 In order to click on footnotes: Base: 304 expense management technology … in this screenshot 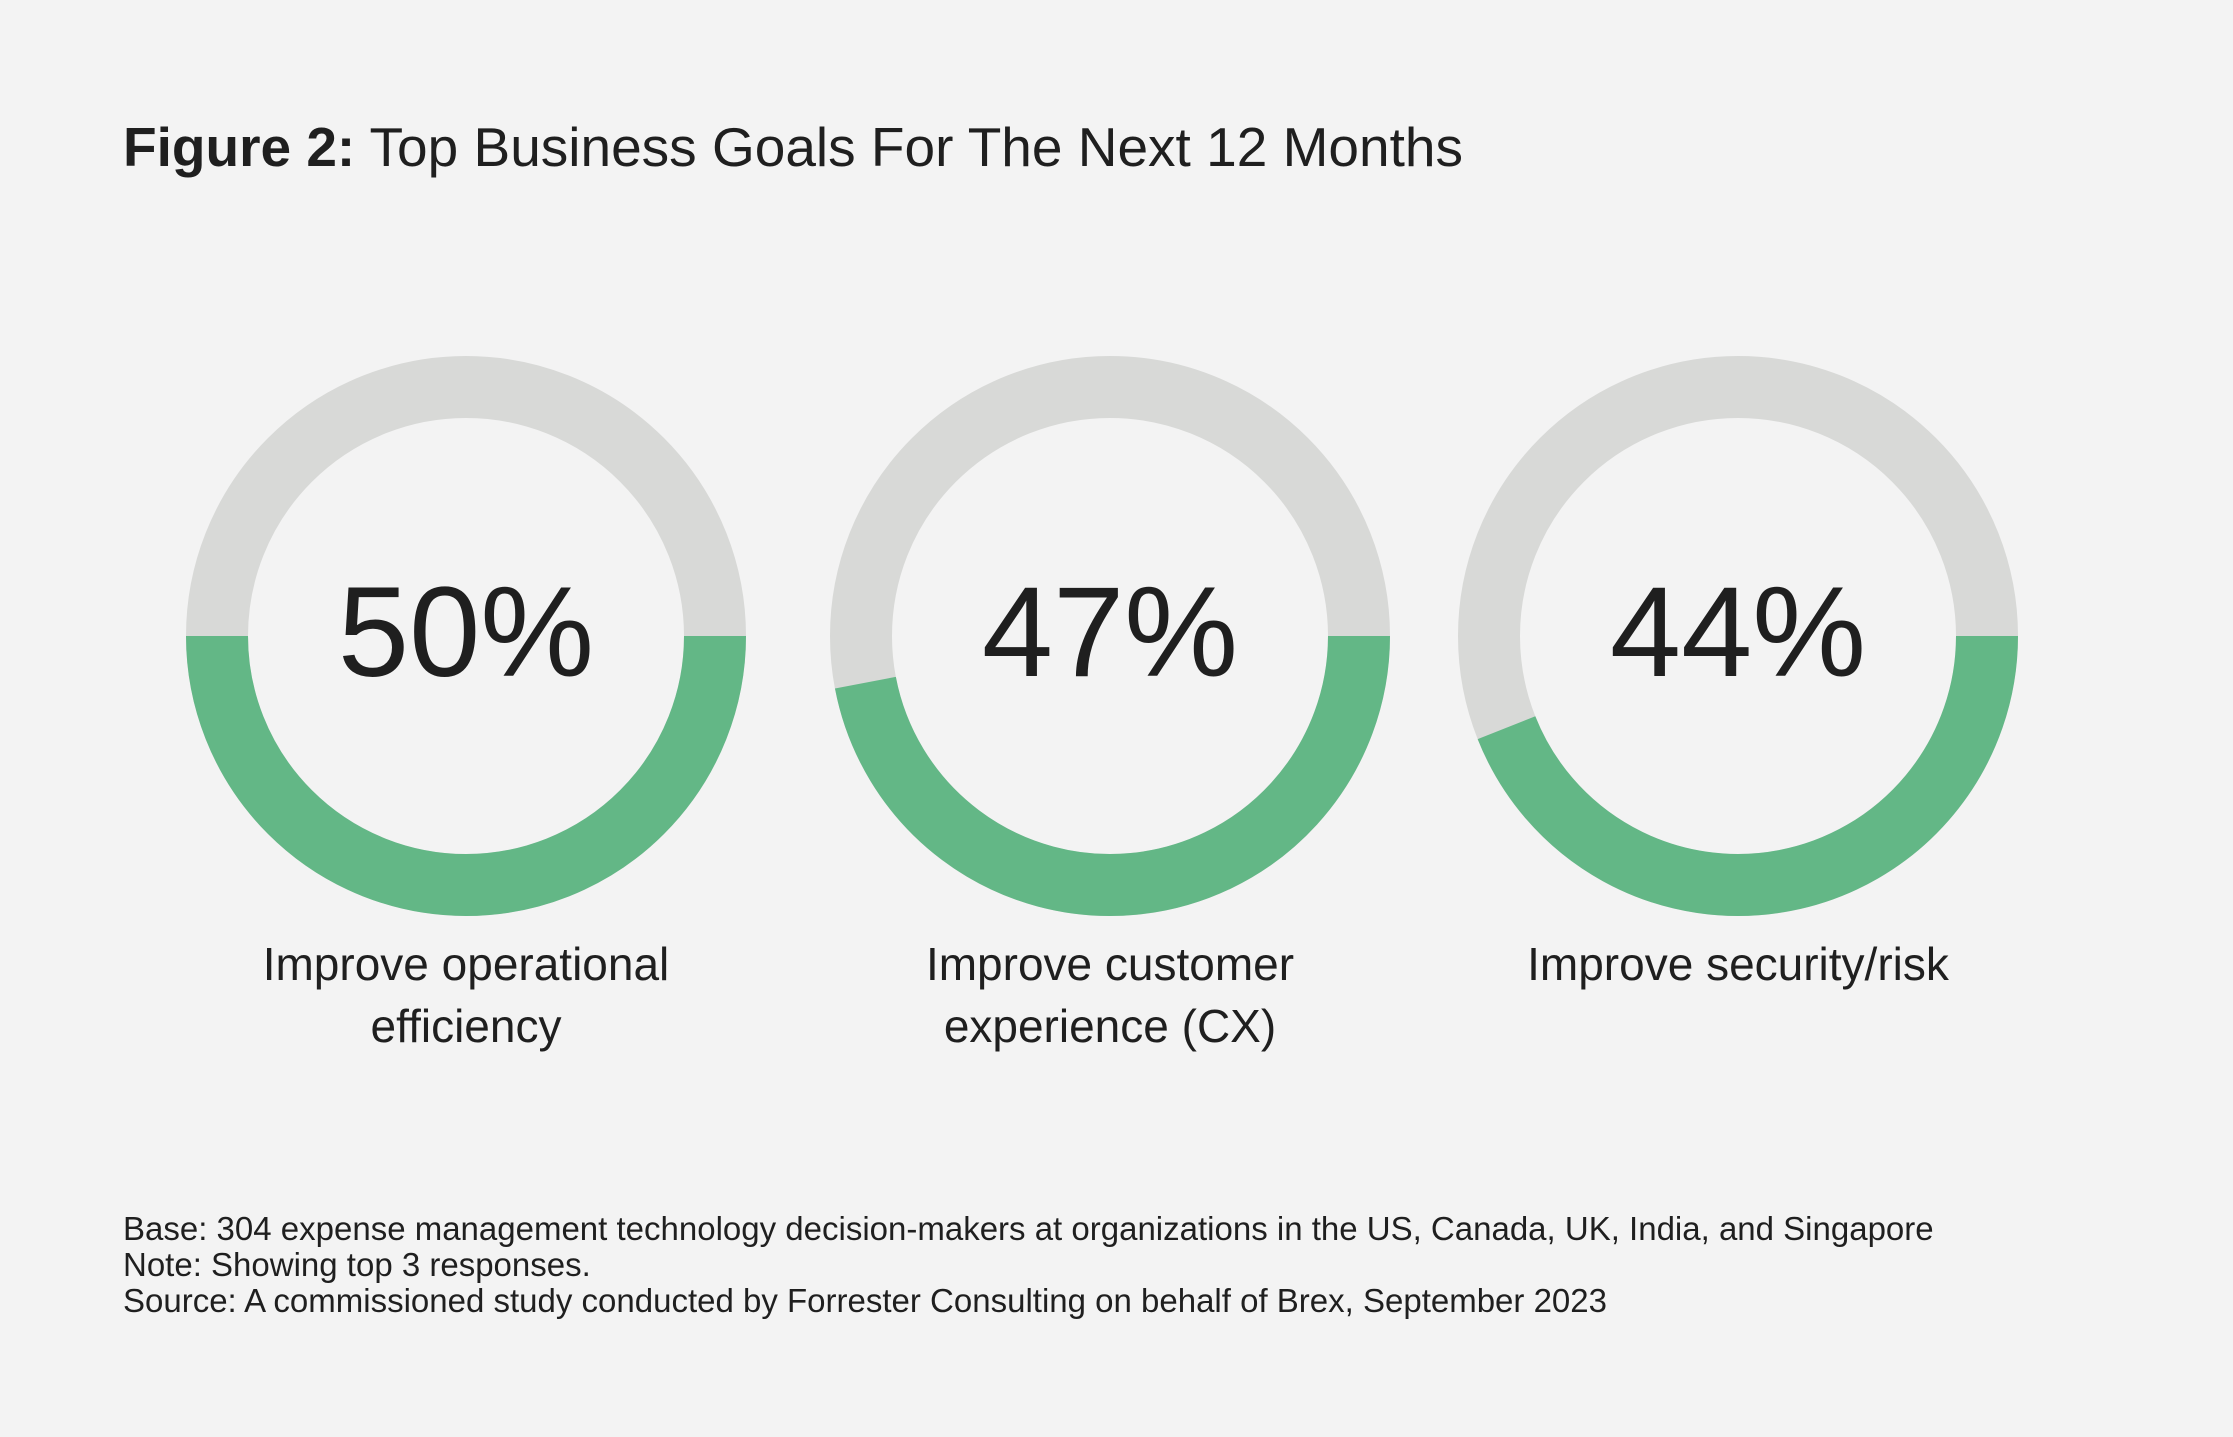, I will do `click(1028, 1265)`.